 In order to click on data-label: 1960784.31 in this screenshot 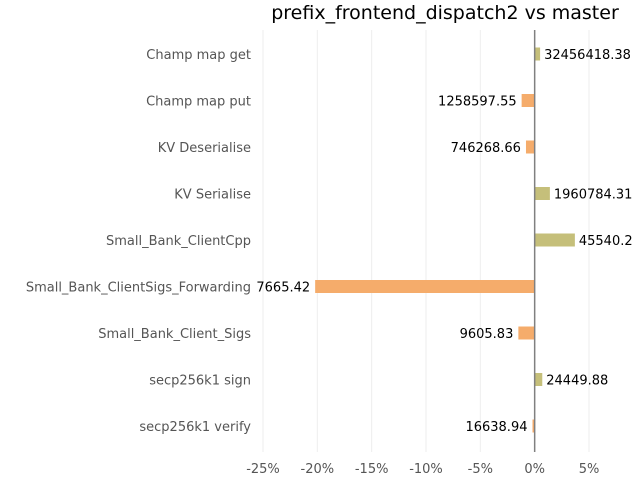, I will do `click(593, 195)`.